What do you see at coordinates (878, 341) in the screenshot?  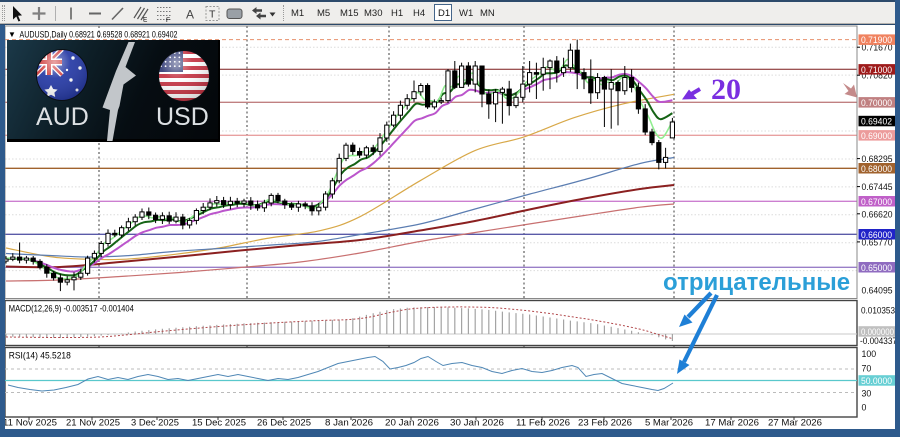 I see `svg-text: -0.004337` at bounding box center [878, 341].